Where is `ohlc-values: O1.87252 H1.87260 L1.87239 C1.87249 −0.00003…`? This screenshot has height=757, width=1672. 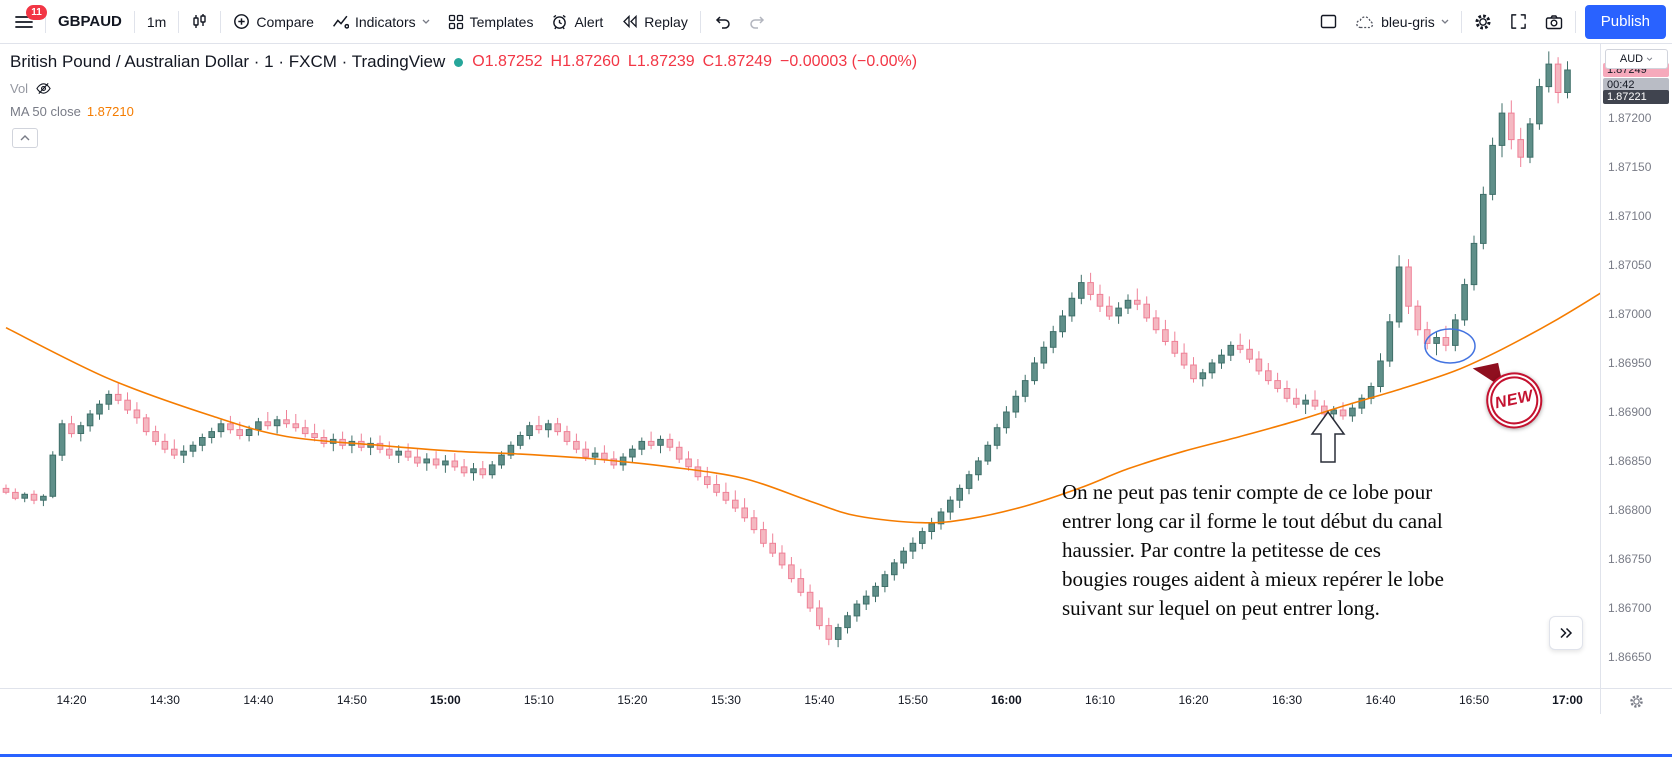
ohlc-values: O1.87252 H1.87260 L1.87239 C1.87249 −0.00003… is located at coordinates (694, 62).